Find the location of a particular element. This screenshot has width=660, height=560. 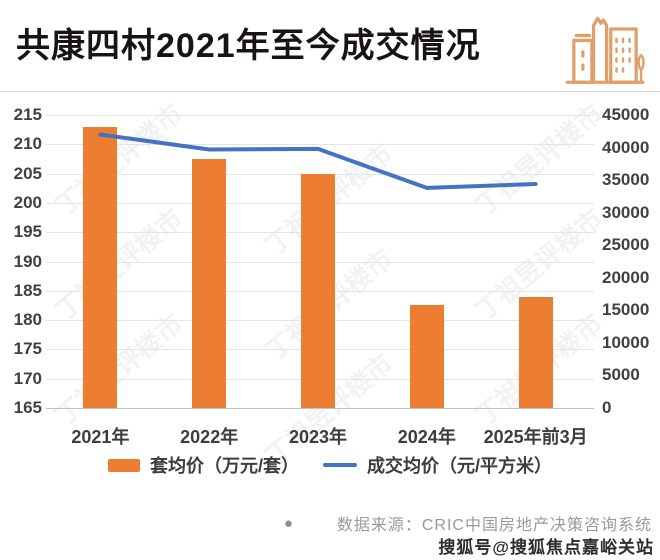

right-axis-tick: 5000 is located at coordinates (621, 375).